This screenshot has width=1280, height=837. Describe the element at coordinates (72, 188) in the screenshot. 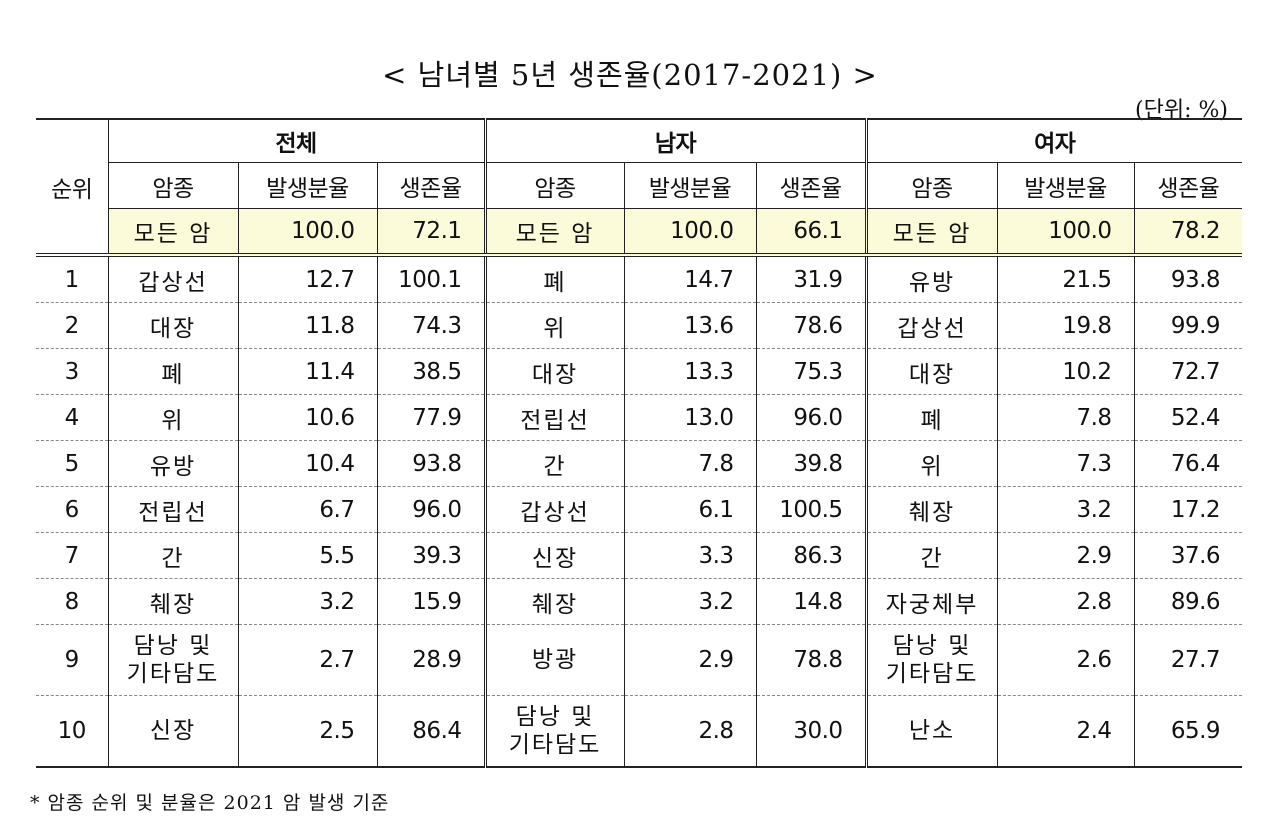

I see `rank-header: 순위` at that location.